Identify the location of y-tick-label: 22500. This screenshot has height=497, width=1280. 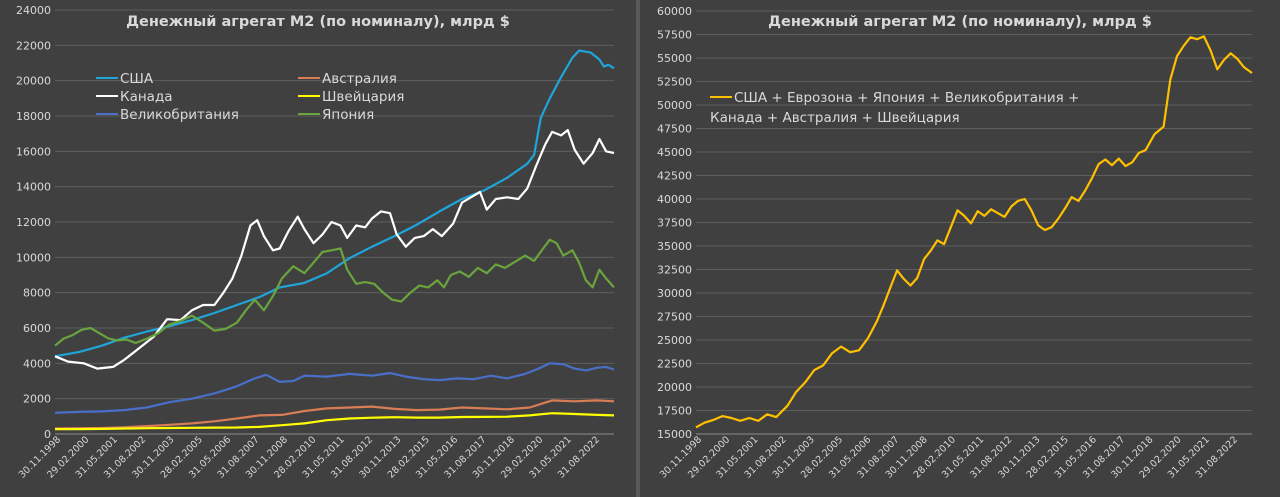
(674, 364).